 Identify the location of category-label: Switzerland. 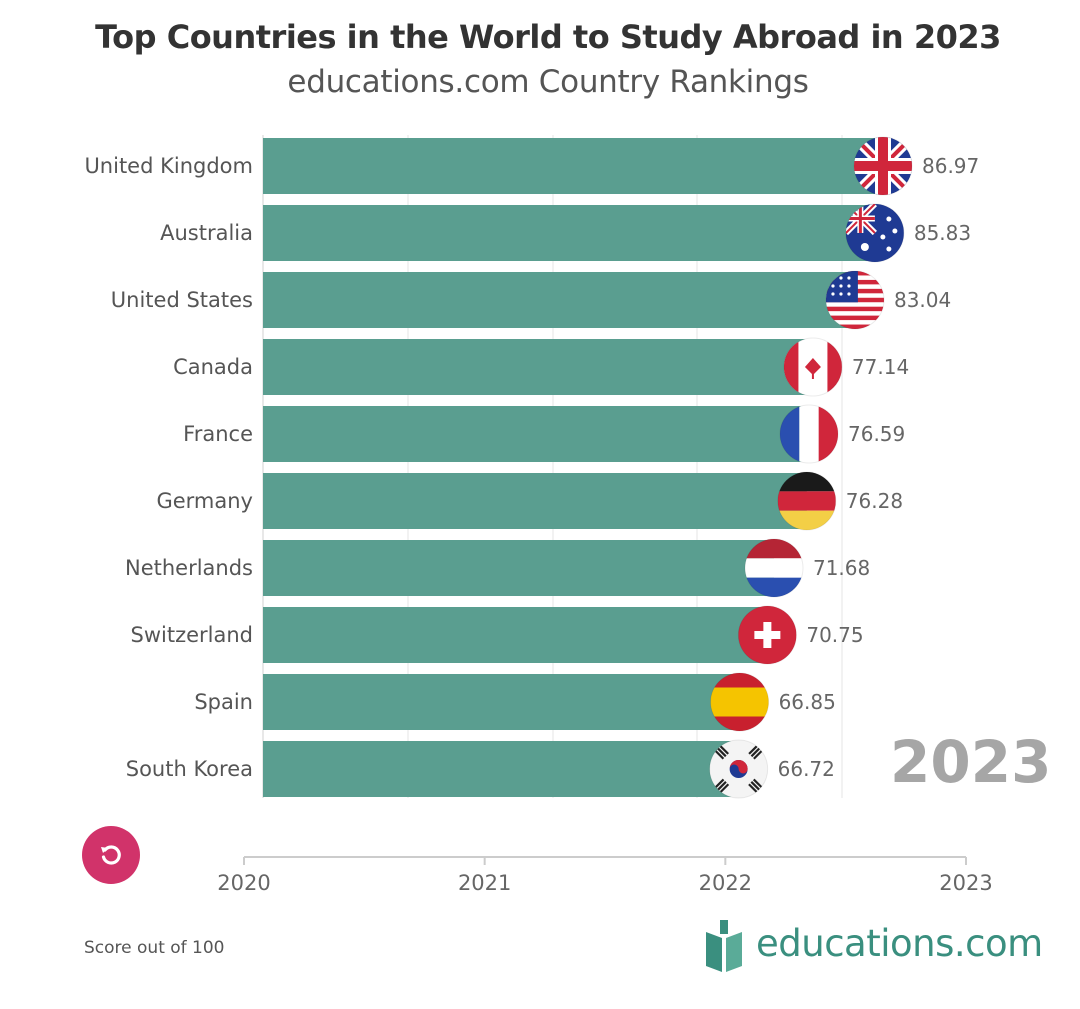
(192, 635).